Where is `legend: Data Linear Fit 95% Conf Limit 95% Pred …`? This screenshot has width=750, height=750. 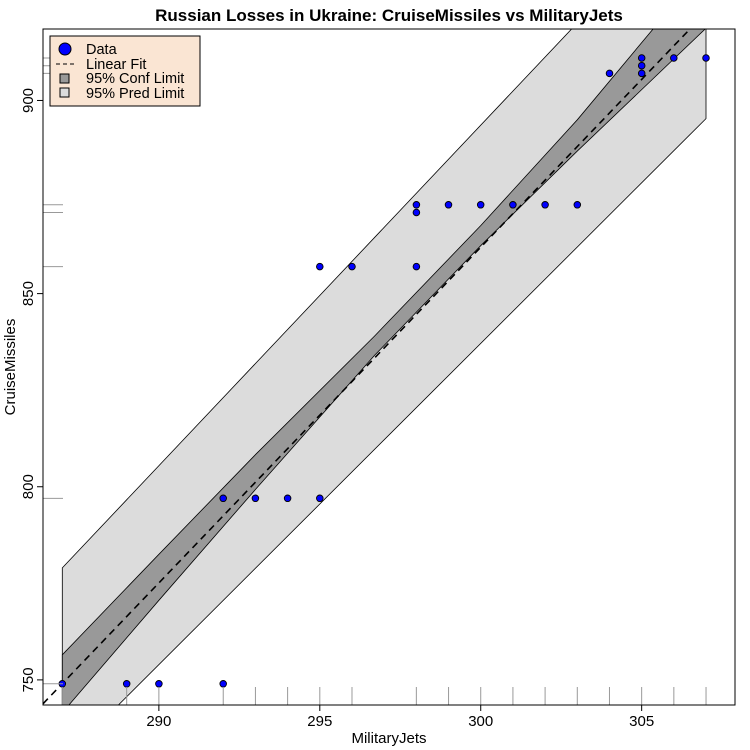 legend: Data Linear Fit 95% Conf Limit 95% Pred … is located at coordinates (125, 71).